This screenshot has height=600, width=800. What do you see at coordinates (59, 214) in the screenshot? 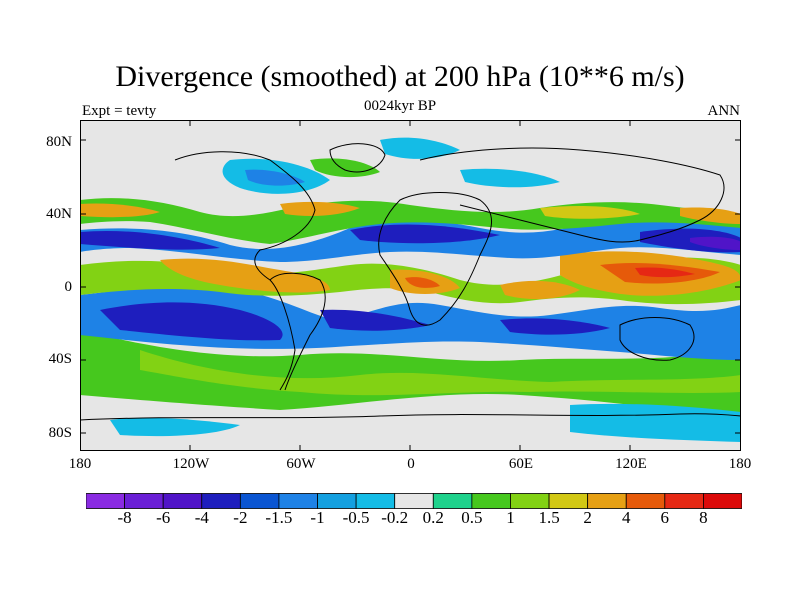
I see `y-tick-label: 40N` at bounding box center [59, 214].